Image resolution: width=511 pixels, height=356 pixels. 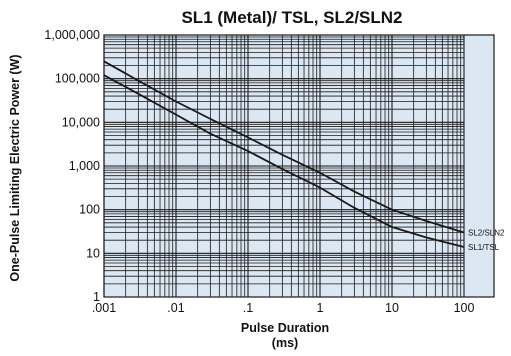 I want to click on series-label-2: SL1/TSL, so click(x=484, y=247).